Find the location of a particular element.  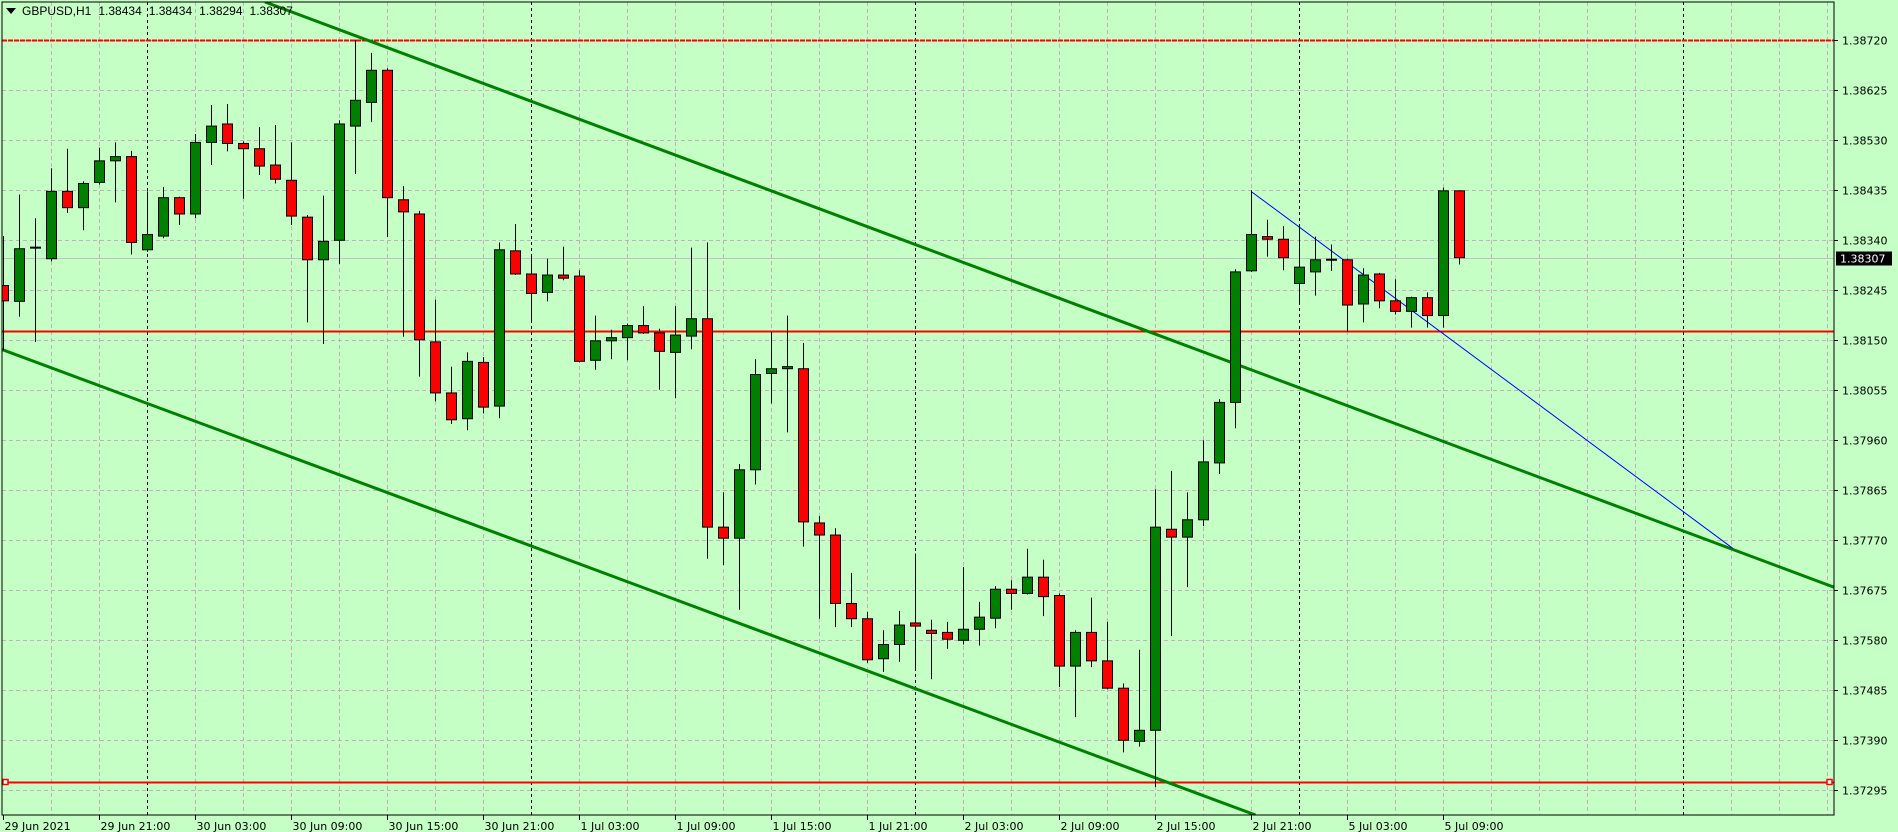

price-tick-label: 1.37770 is located at coordinates (1865, 541).